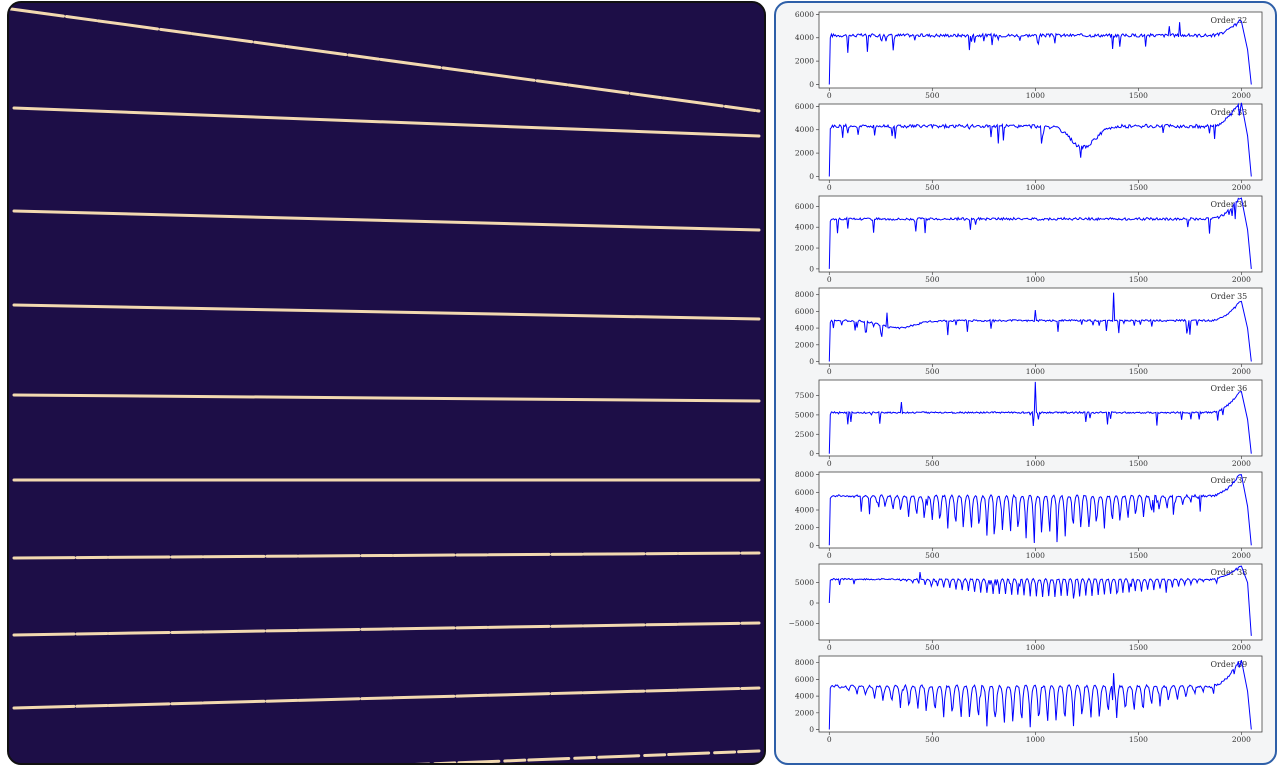 This screenshot has height=767, width=1279. Describe the element at coordinates (804, 395) in the screenshot. I see `y-tick-label: 7500` at that location.